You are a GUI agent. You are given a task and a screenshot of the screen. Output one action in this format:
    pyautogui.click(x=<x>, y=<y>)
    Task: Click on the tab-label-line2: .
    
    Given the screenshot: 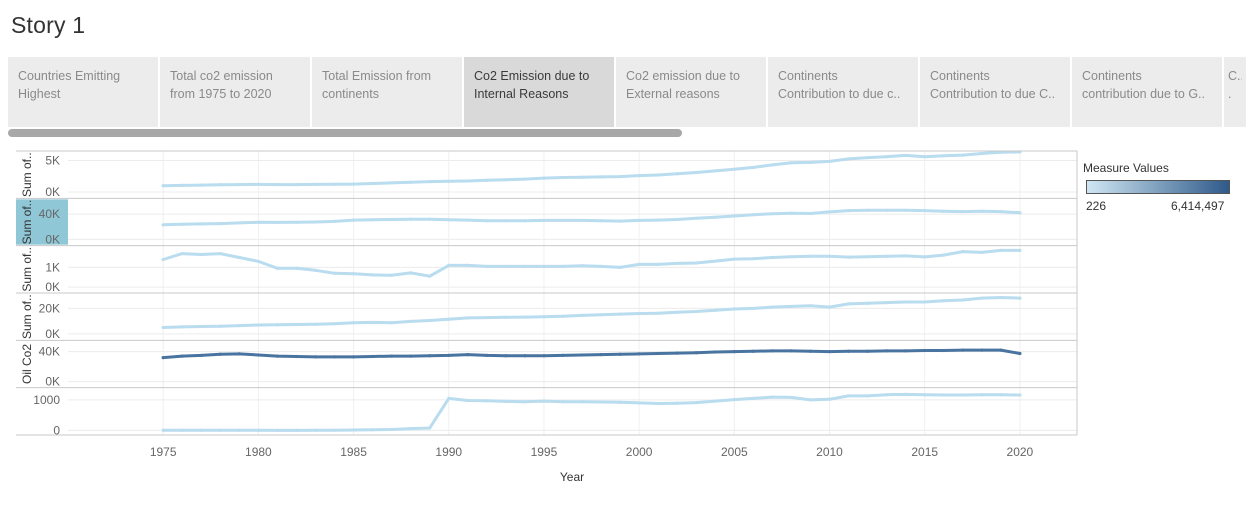 What is the action you would take?
    pyautogui.click(x=1230, y=94)
    